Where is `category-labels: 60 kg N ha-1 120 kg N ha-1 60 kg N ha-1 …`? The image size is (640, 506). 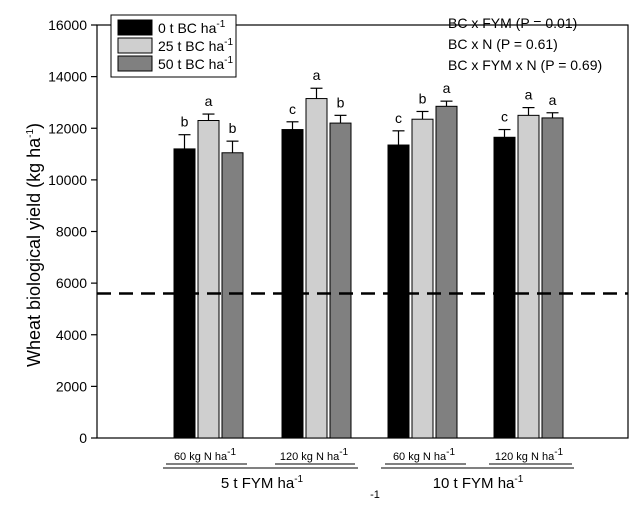 category-labels: 60 kg N ha-1 120 kg N ha-1 60 kg N ha-1 … is located at coordinates (369, 455).